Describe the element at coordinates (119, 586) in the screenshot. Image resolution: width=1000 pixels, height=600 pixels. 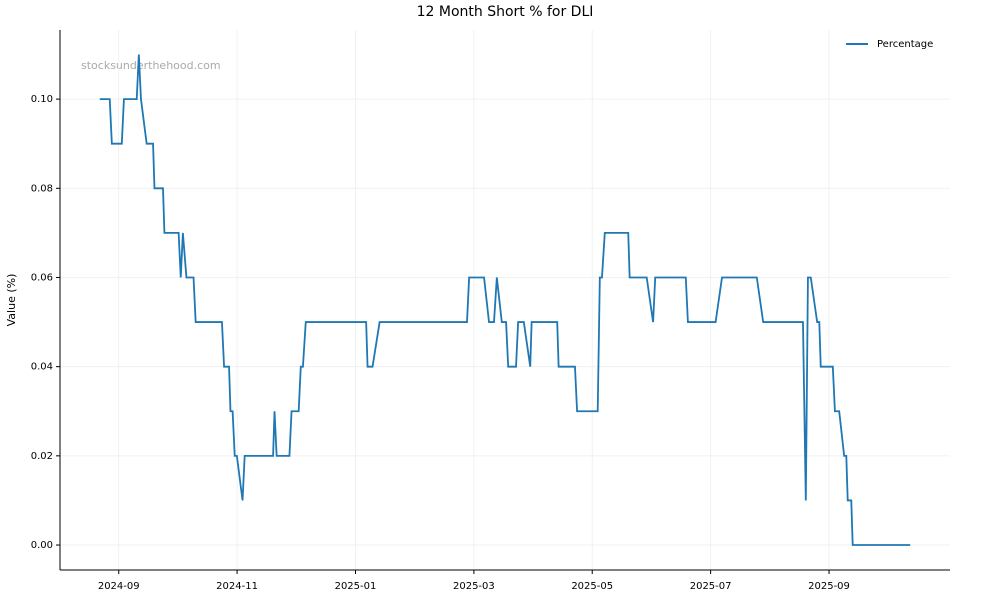
I see `x-tick-label: 2024-09` at that location.